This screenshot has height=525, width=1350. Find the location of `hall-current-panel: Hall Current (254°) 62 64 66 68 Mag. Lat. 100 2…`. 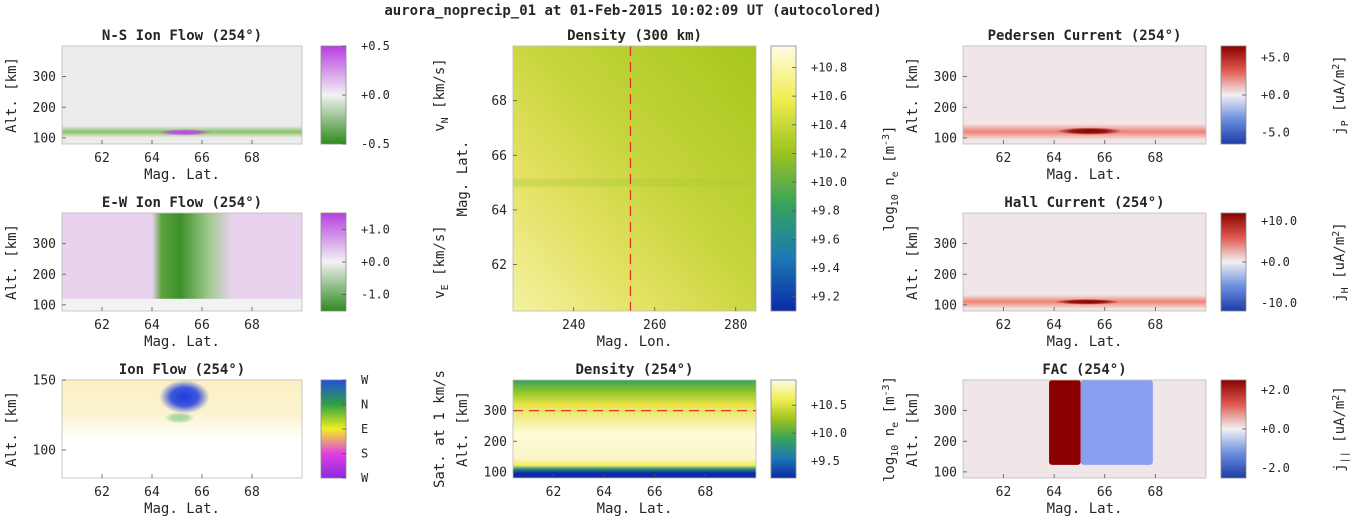

hall-current-panel: Hall Current (254°) 62 64 66 68 Mag. Lat. 100 2… is located at coordinates (1127, 272).